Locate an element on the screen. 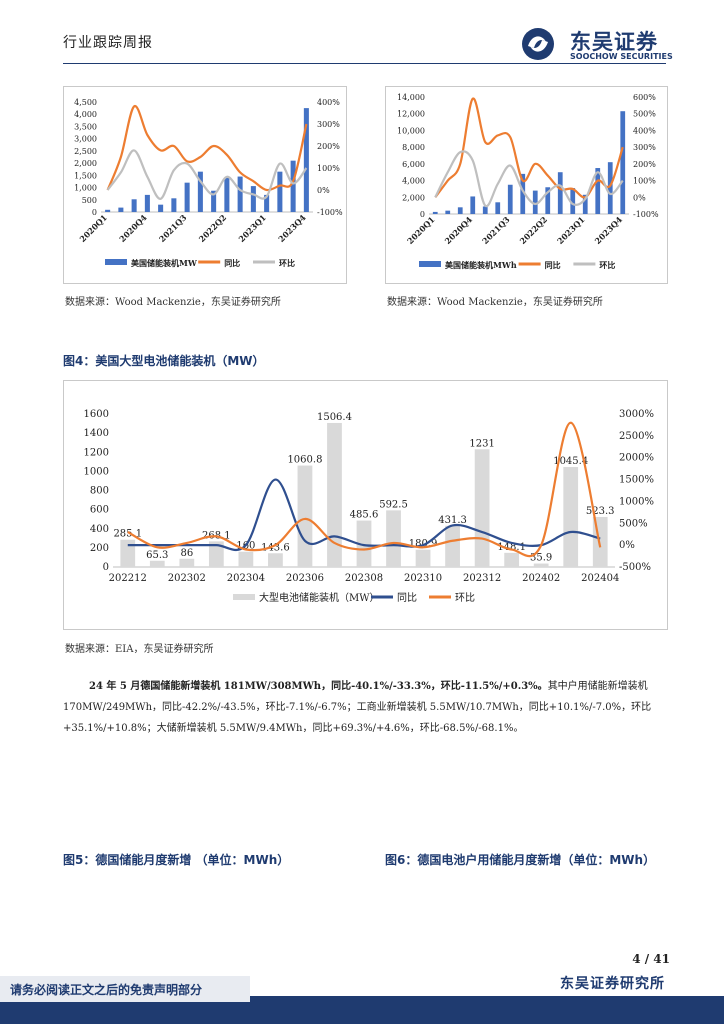 Image resolution: width=724 pixels, height=1024 pixels. chart-frame-us-mwh is located at coordinates (526, 185).